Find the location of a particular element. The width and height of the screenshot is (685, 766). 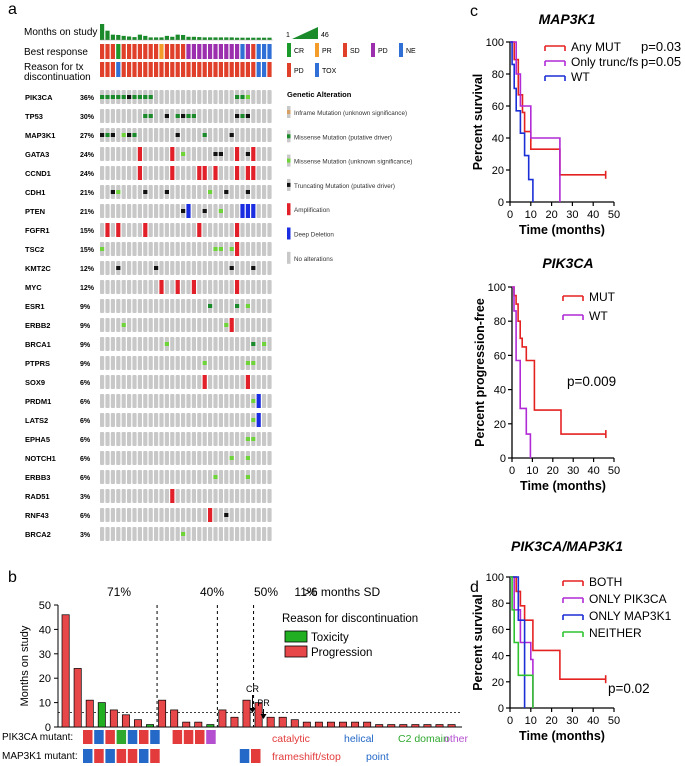

km-x-tick-label: 40 is located at coordinates (593, 471).